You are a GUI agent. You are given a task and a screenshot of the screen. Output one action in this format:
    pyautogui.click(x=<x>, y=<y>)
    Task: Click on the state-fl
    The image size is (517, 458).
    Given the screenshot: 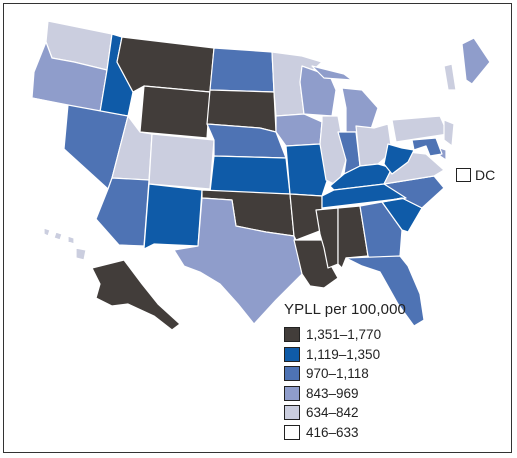 What is the action you would take?
    pyautogui.click(x=385, y=291)
    